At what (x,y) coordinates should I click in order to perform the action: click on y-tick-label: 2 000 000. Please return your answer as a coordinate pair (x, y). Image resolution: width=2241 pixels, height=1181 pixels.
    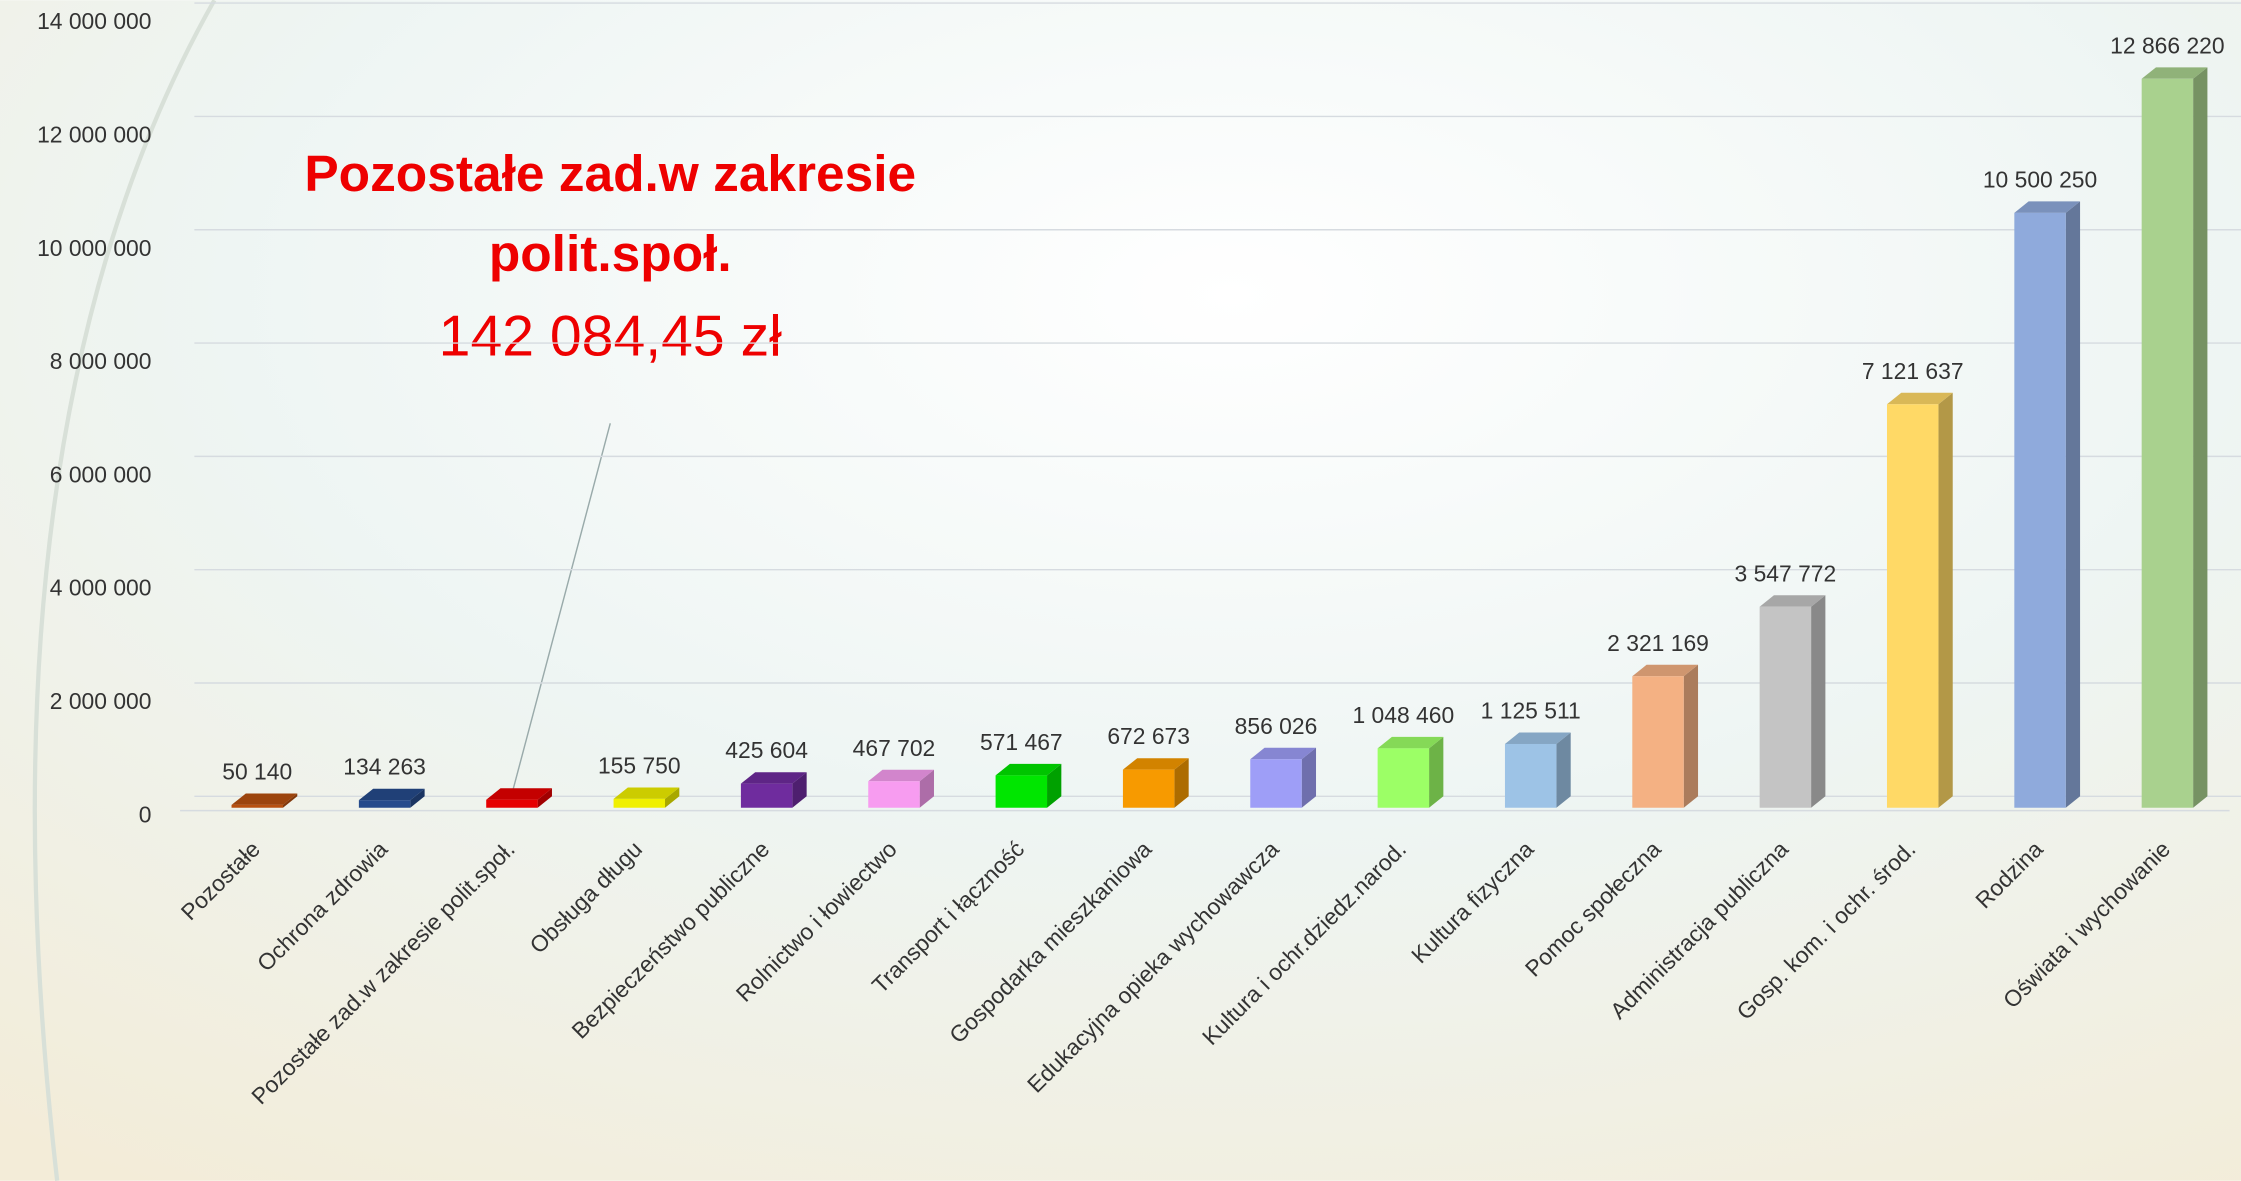
    Looking at the image, I should click on (101, 701).